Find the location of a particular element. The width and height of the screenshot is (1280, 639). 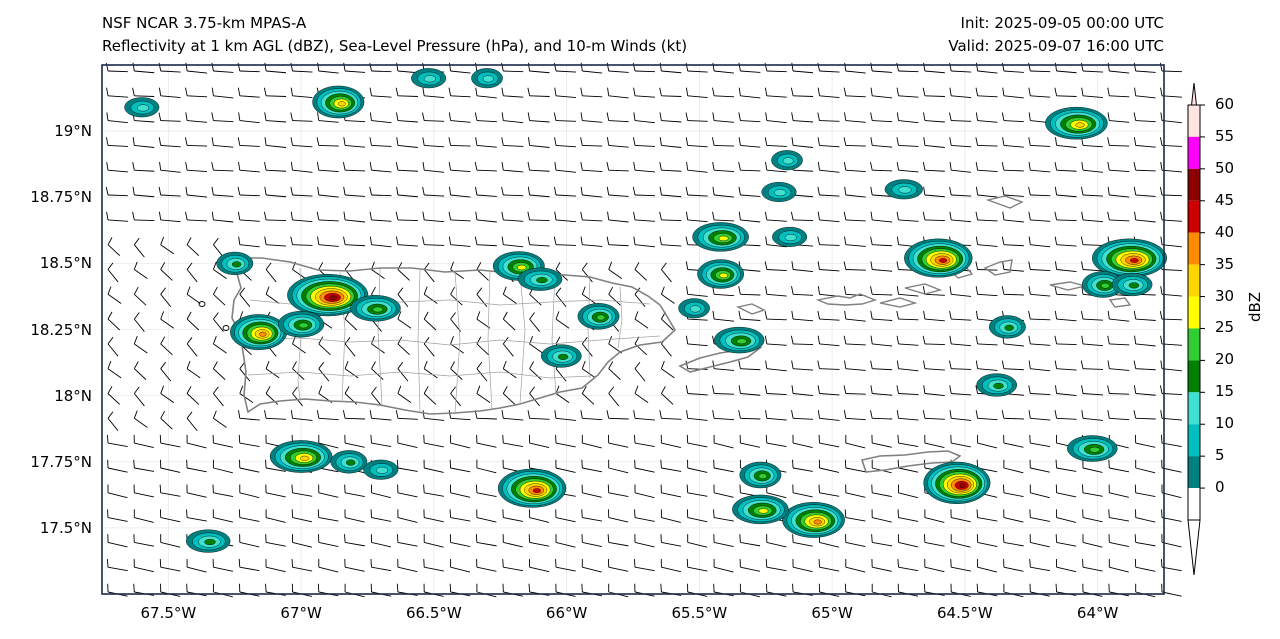

slp-contour is located at coordinates (226, 328).